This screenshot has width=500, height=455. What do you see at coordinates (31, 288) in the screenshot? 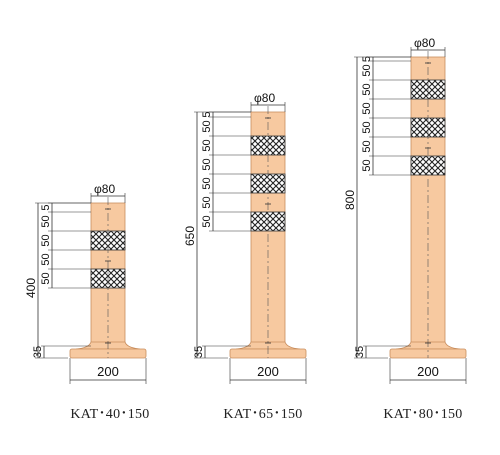
I see `height-dimension-label: 400` at bounding box center [31, 288].